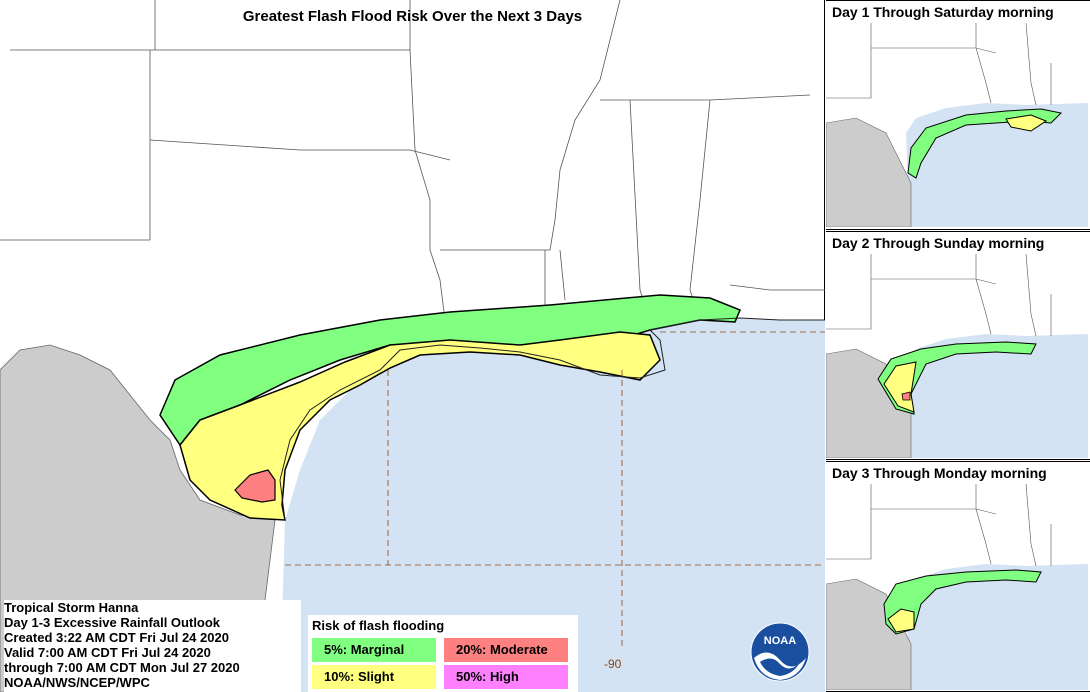 This screenshot has height=692, width=1090. I want to click on valid-time: Valid 7:00 AM CDT Fri Jul 24 2020, so click(107, 652).